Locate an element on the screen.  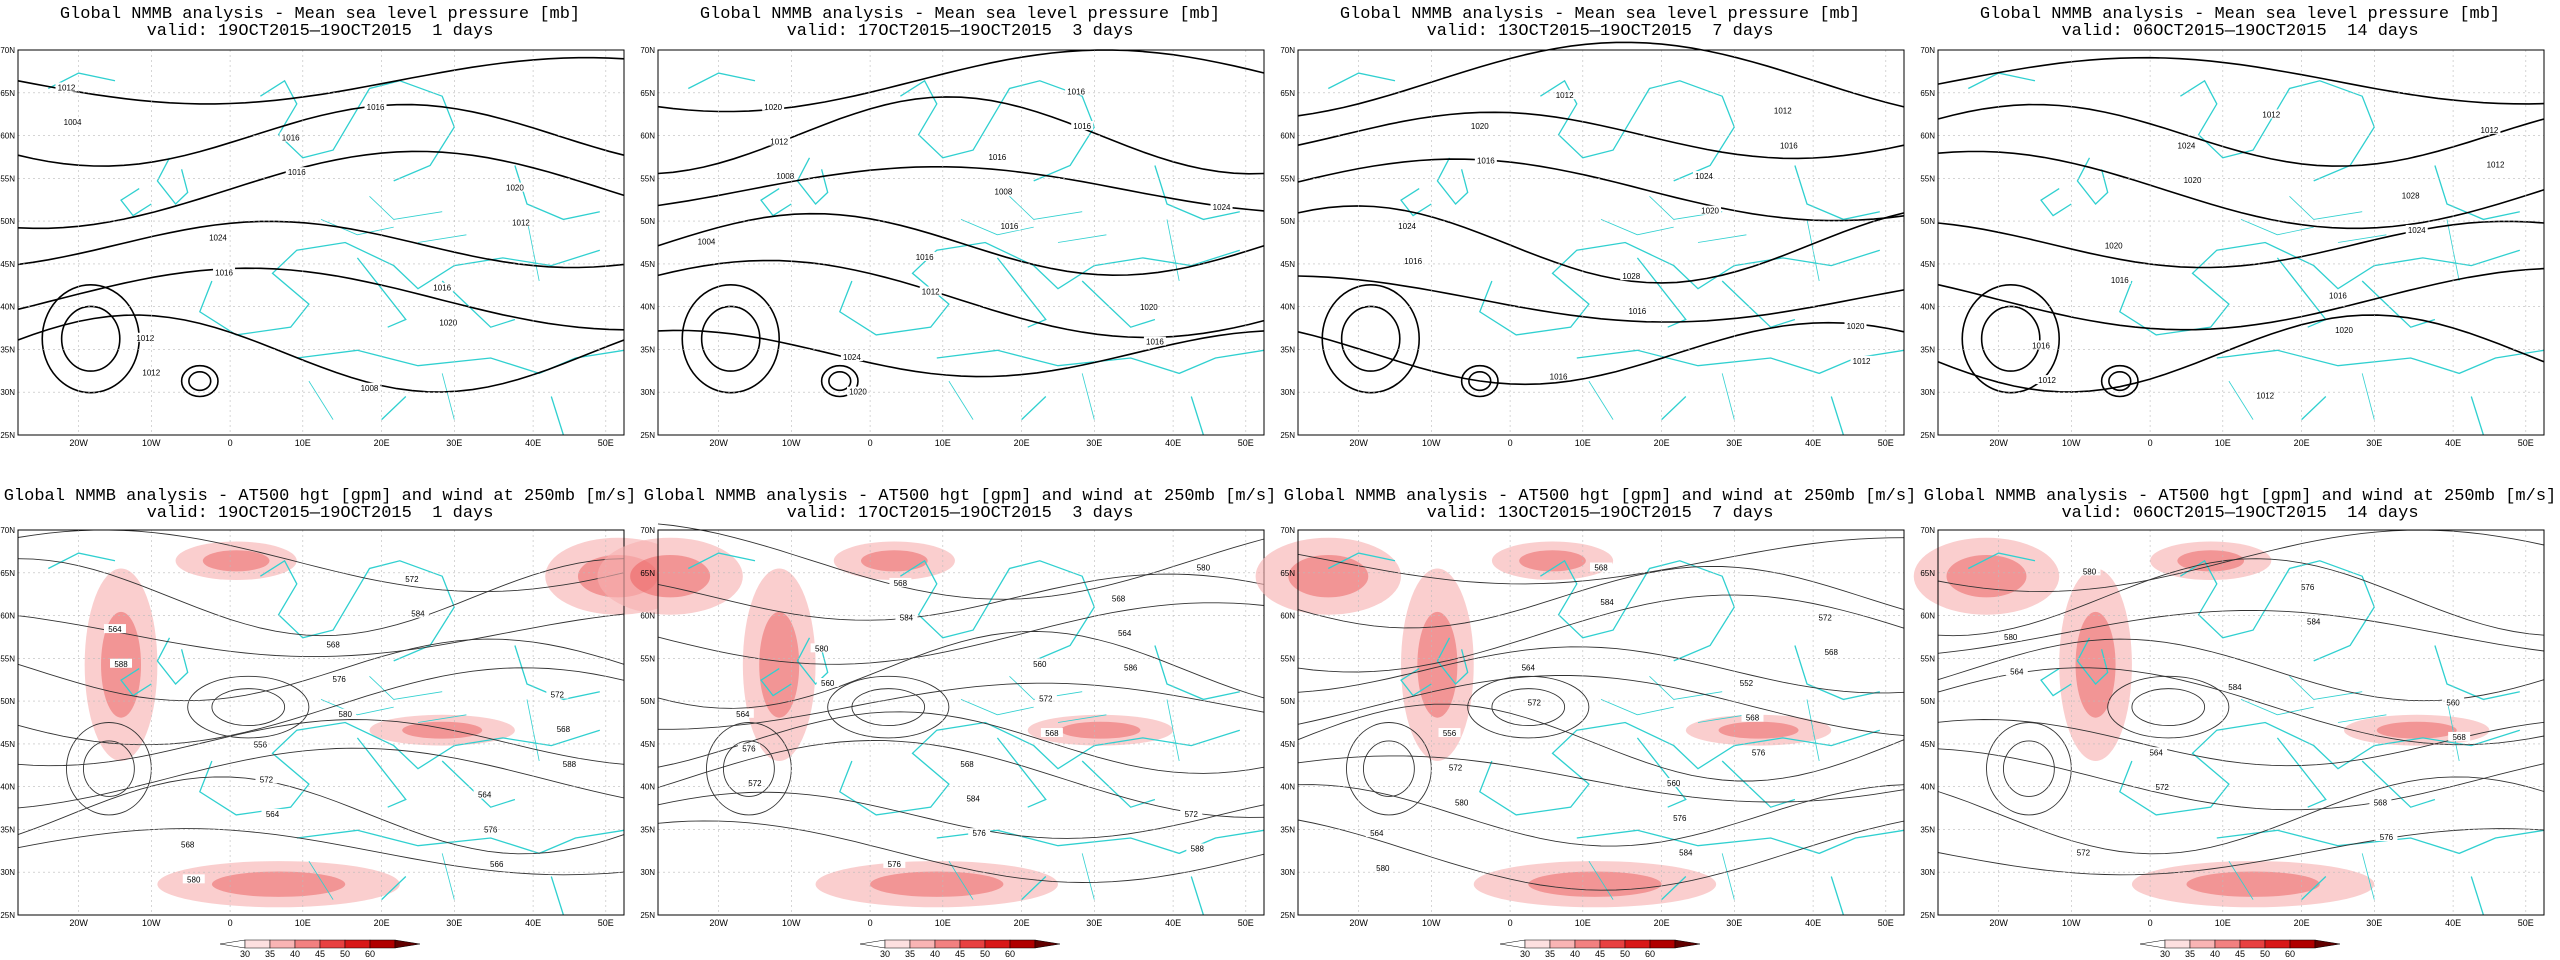
x-tick-label: 10W is located at coordinates (1431, 443).